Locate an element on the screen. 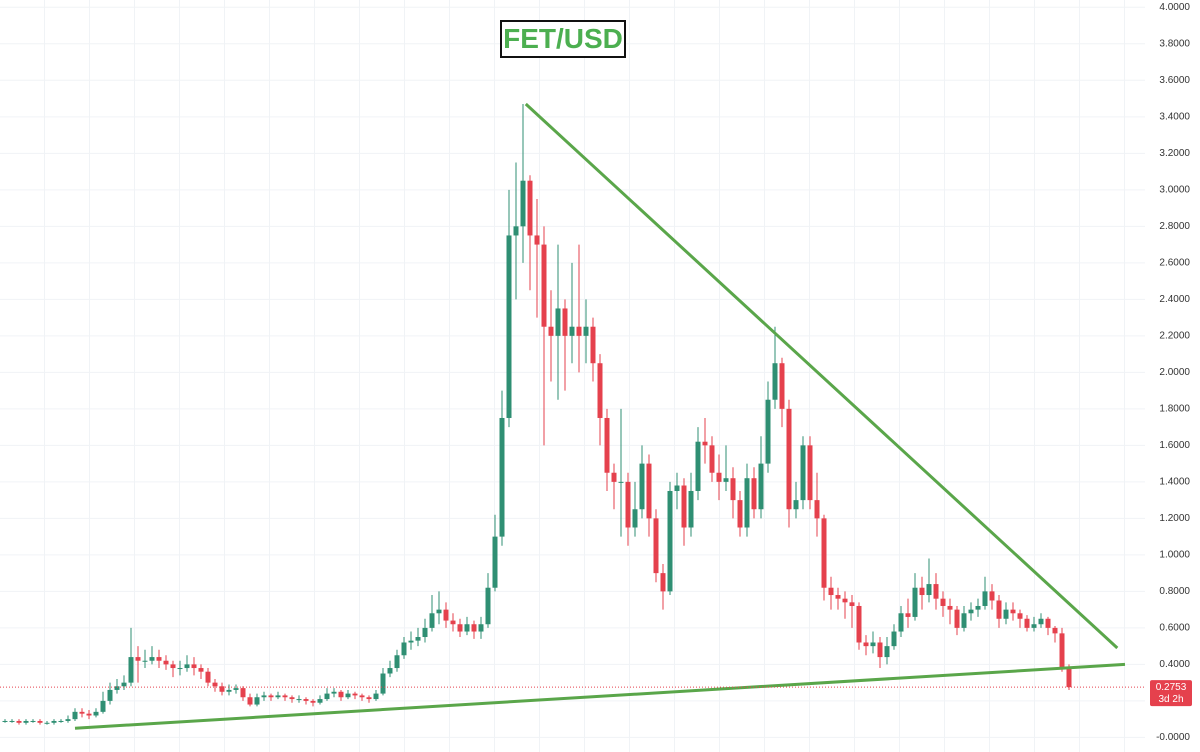 The height and width of the screenshot is (752, 1200). y-tick-label: 0.6000 is located at coordinates (1174, 628).